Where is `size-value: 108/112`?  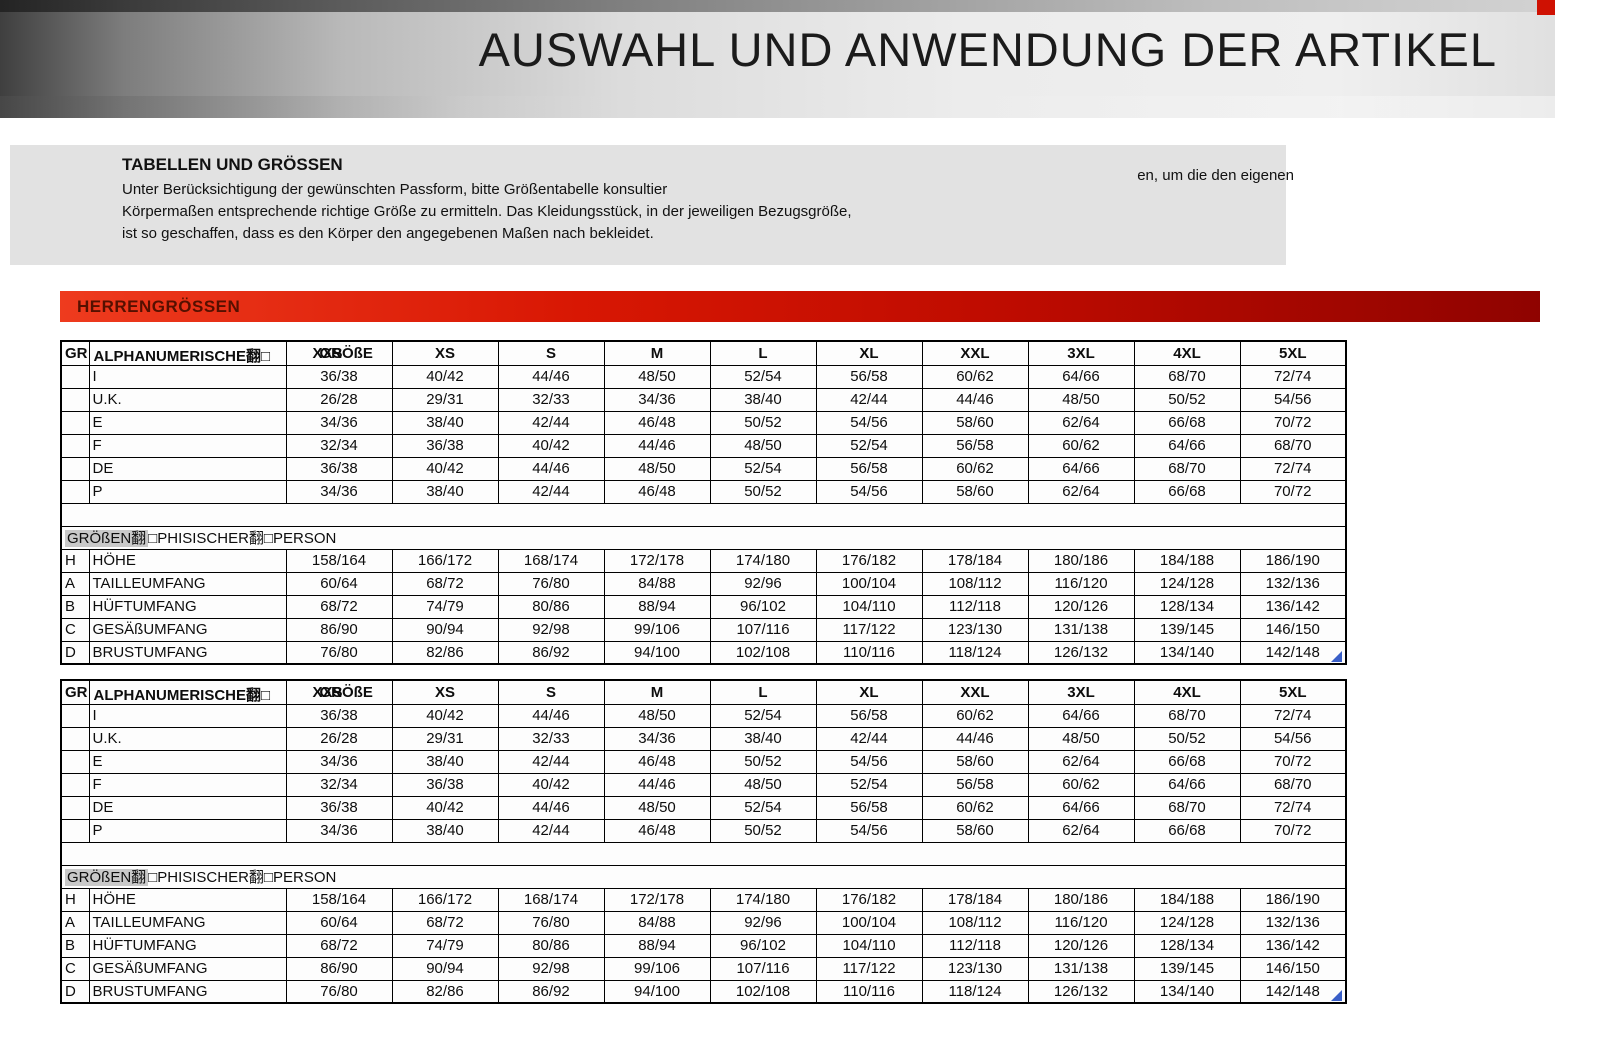
size-value: 108/112 is located at coordinates (975, 922).